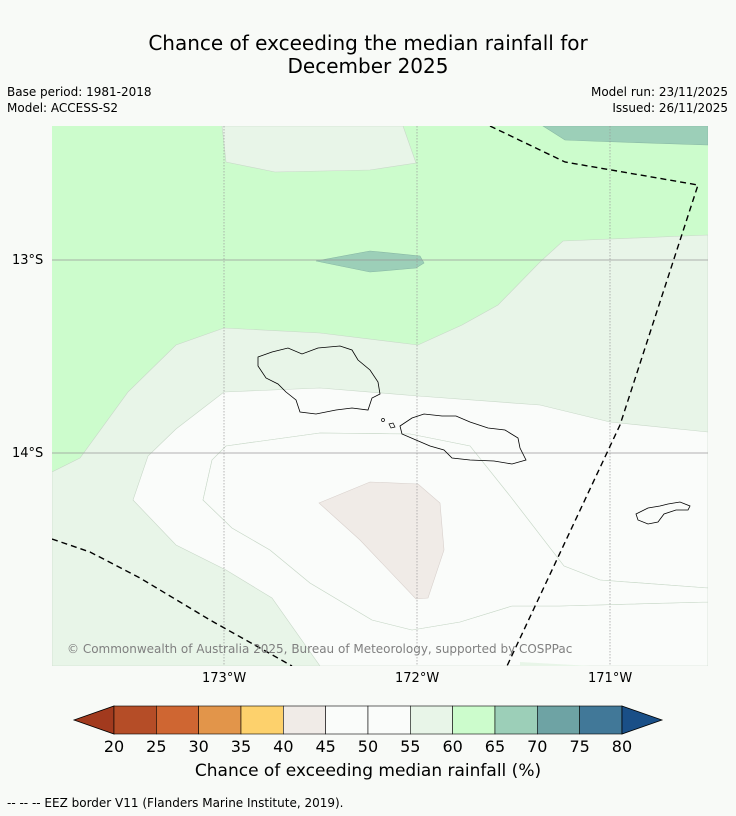  I want to click on colorbar, so click(368, 720).